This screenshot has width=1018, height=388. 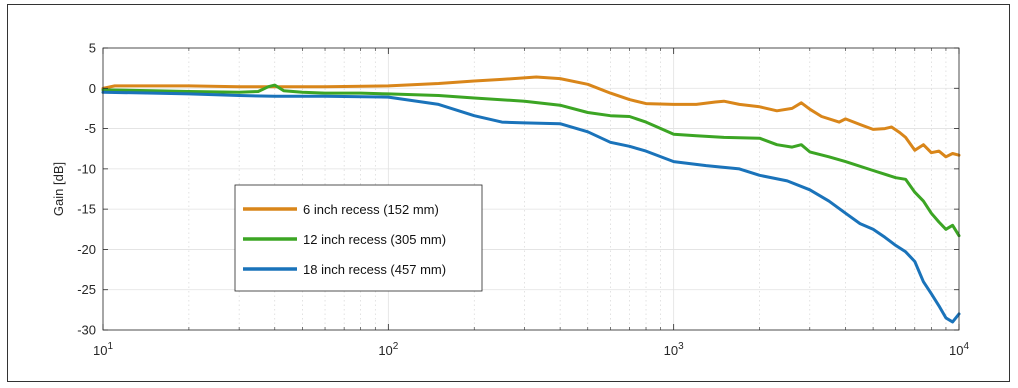 What do you see at coordinates (86, 209) in the screenshot?
I see `y-tick-label: -15` at bounding box center [86, 209].